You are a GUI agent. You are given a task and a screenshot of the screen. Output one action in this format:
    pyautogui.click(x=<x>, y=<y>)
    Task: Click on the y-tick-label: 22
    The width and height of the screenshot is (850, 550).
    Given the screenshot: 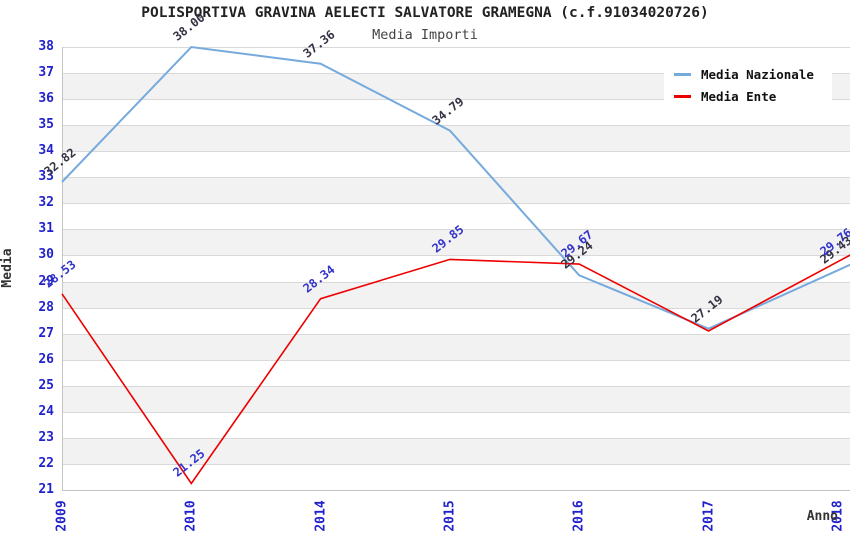 What is the action you would take?
    pyautogui.click(x=46, y=463)
    